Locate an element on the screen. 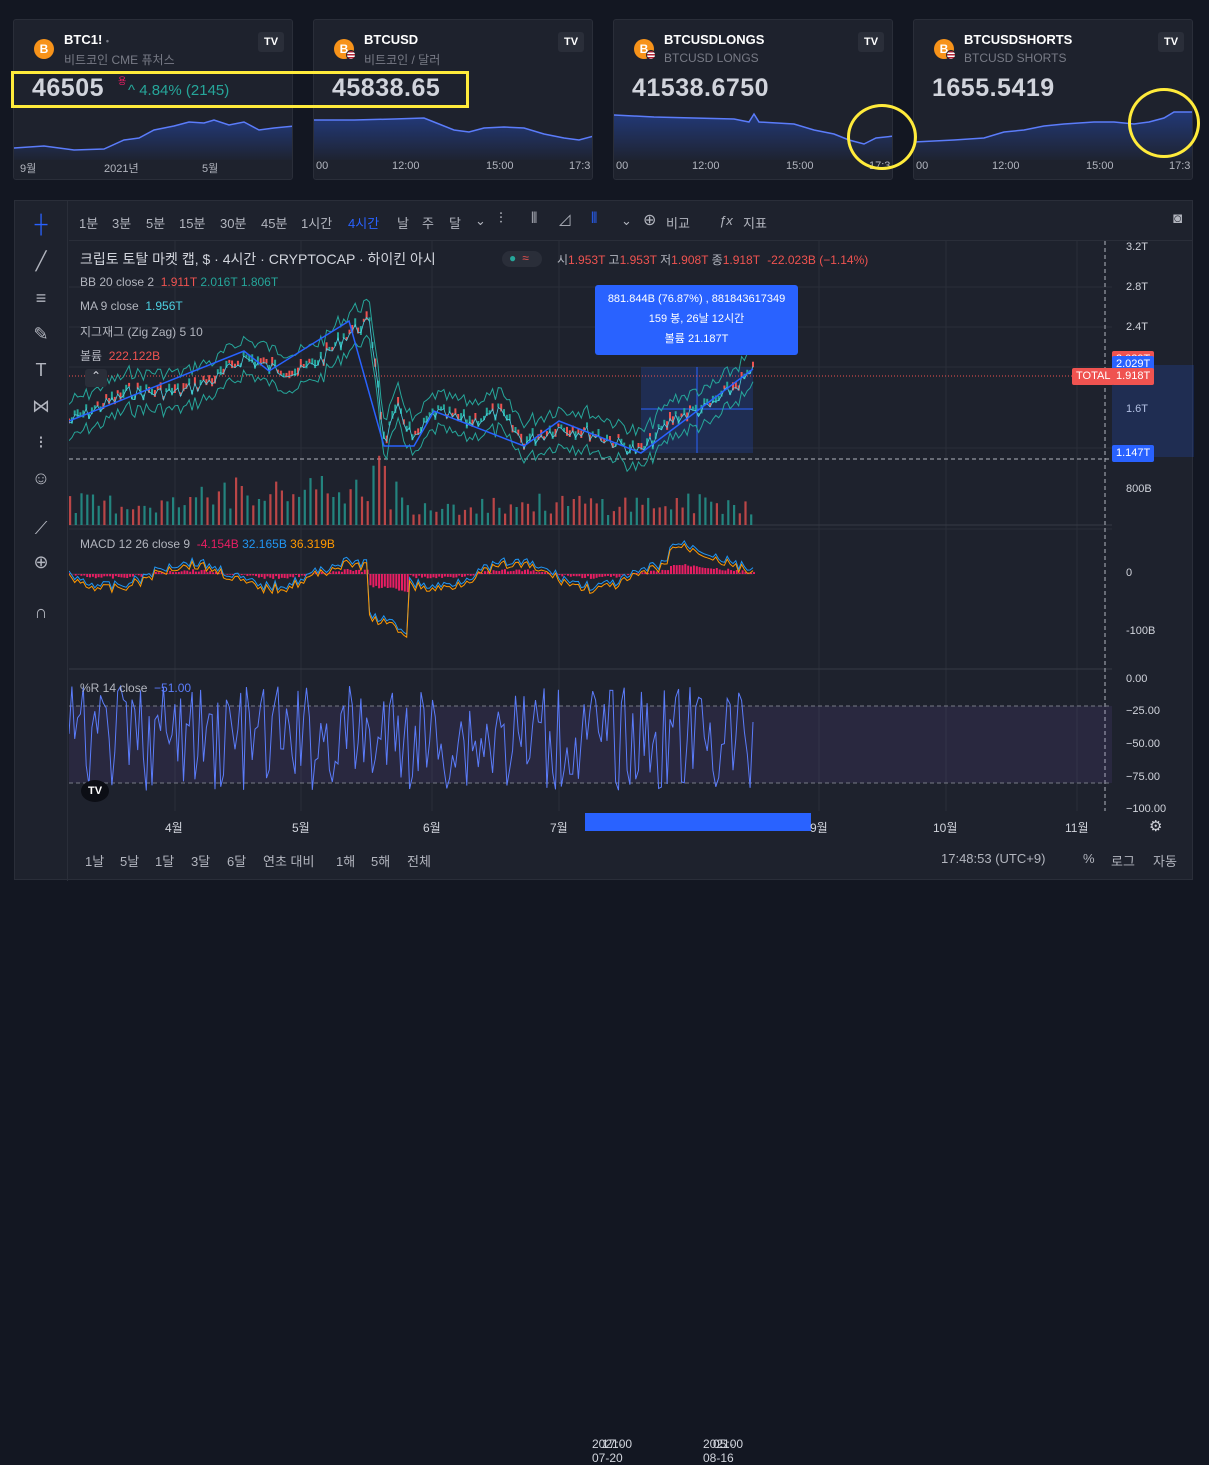 The height and width of the screenshot is (1465, 1209). range-1d: 1날 is located at coordinates (94, 860).